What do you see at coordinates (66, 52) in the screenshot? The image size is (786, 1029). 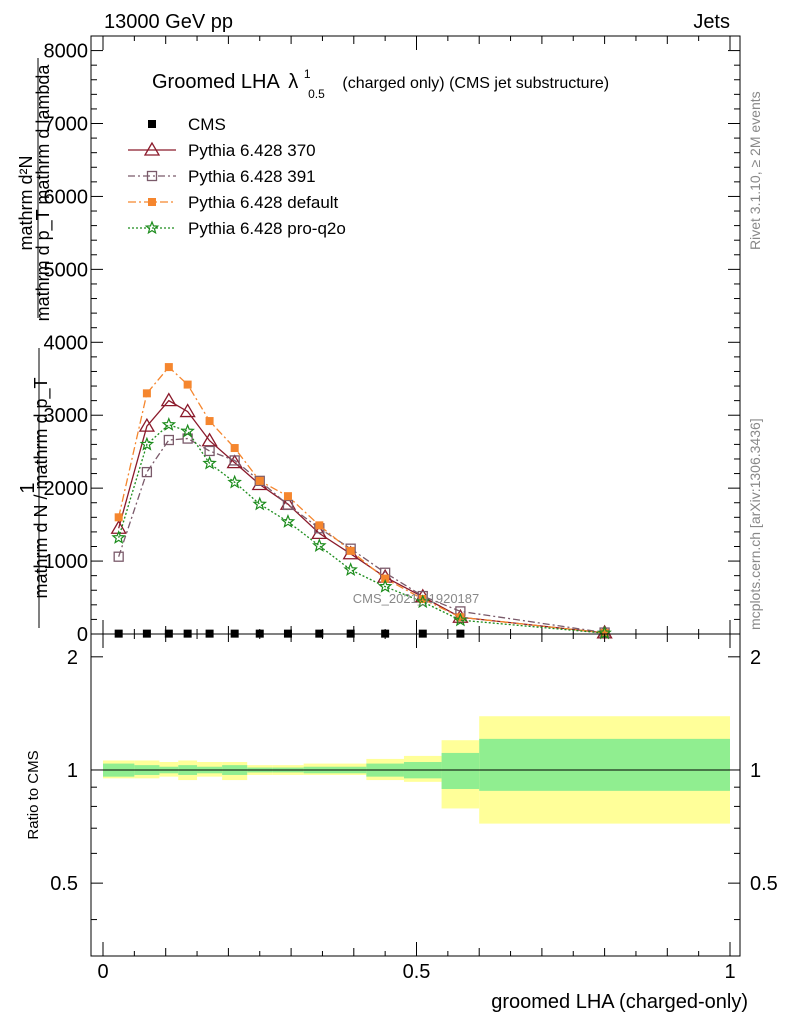 I see `main-y-tick-label: 8000` at bounding box center [66, 52].